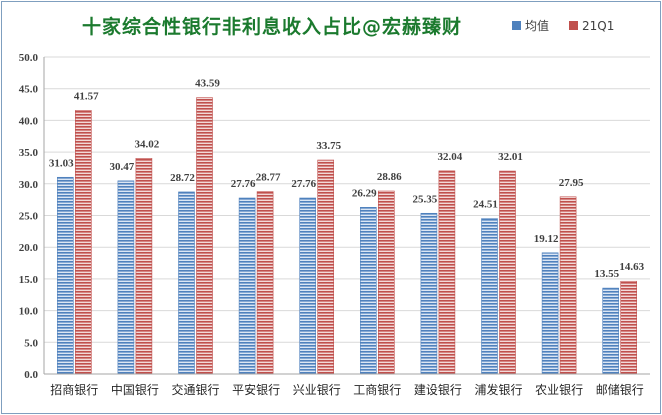 The width and height of the screenshot is (662, 415). I want to click on data-label: 26.29, so click(364, 193).